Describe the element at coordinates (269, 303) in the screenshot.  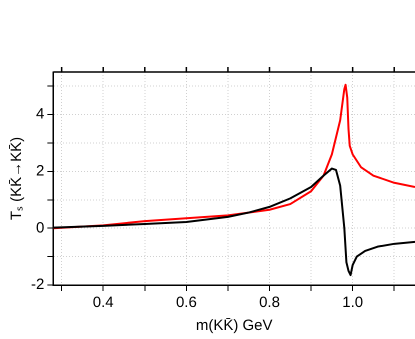
I see `x-tick-label: 0.8` at that location.